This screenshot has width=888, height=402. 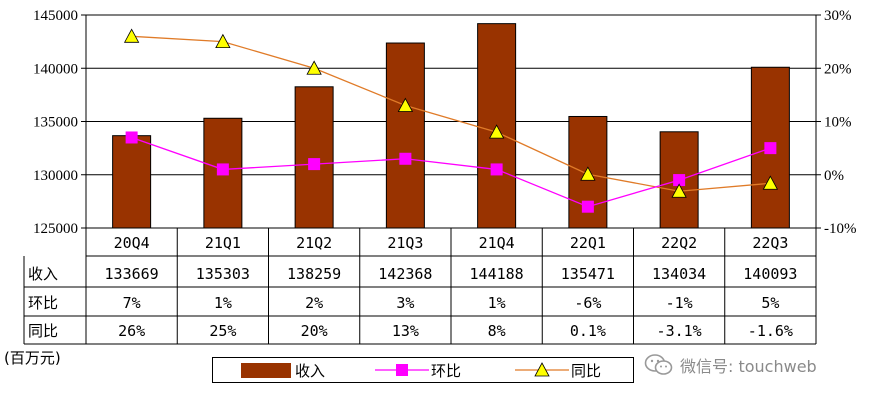 What do you see at coordinates (834, 176) in the screenshot?
I see `y-right-tick-label: 0%` at bounding box center [834, 176].